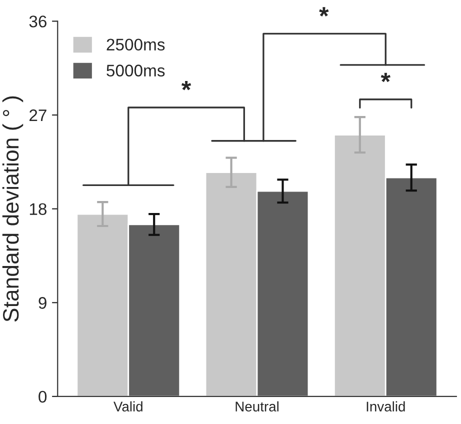 This screenshot has height=424, width=461. I want to click on y-tick-label: 18, so click(38, 209).